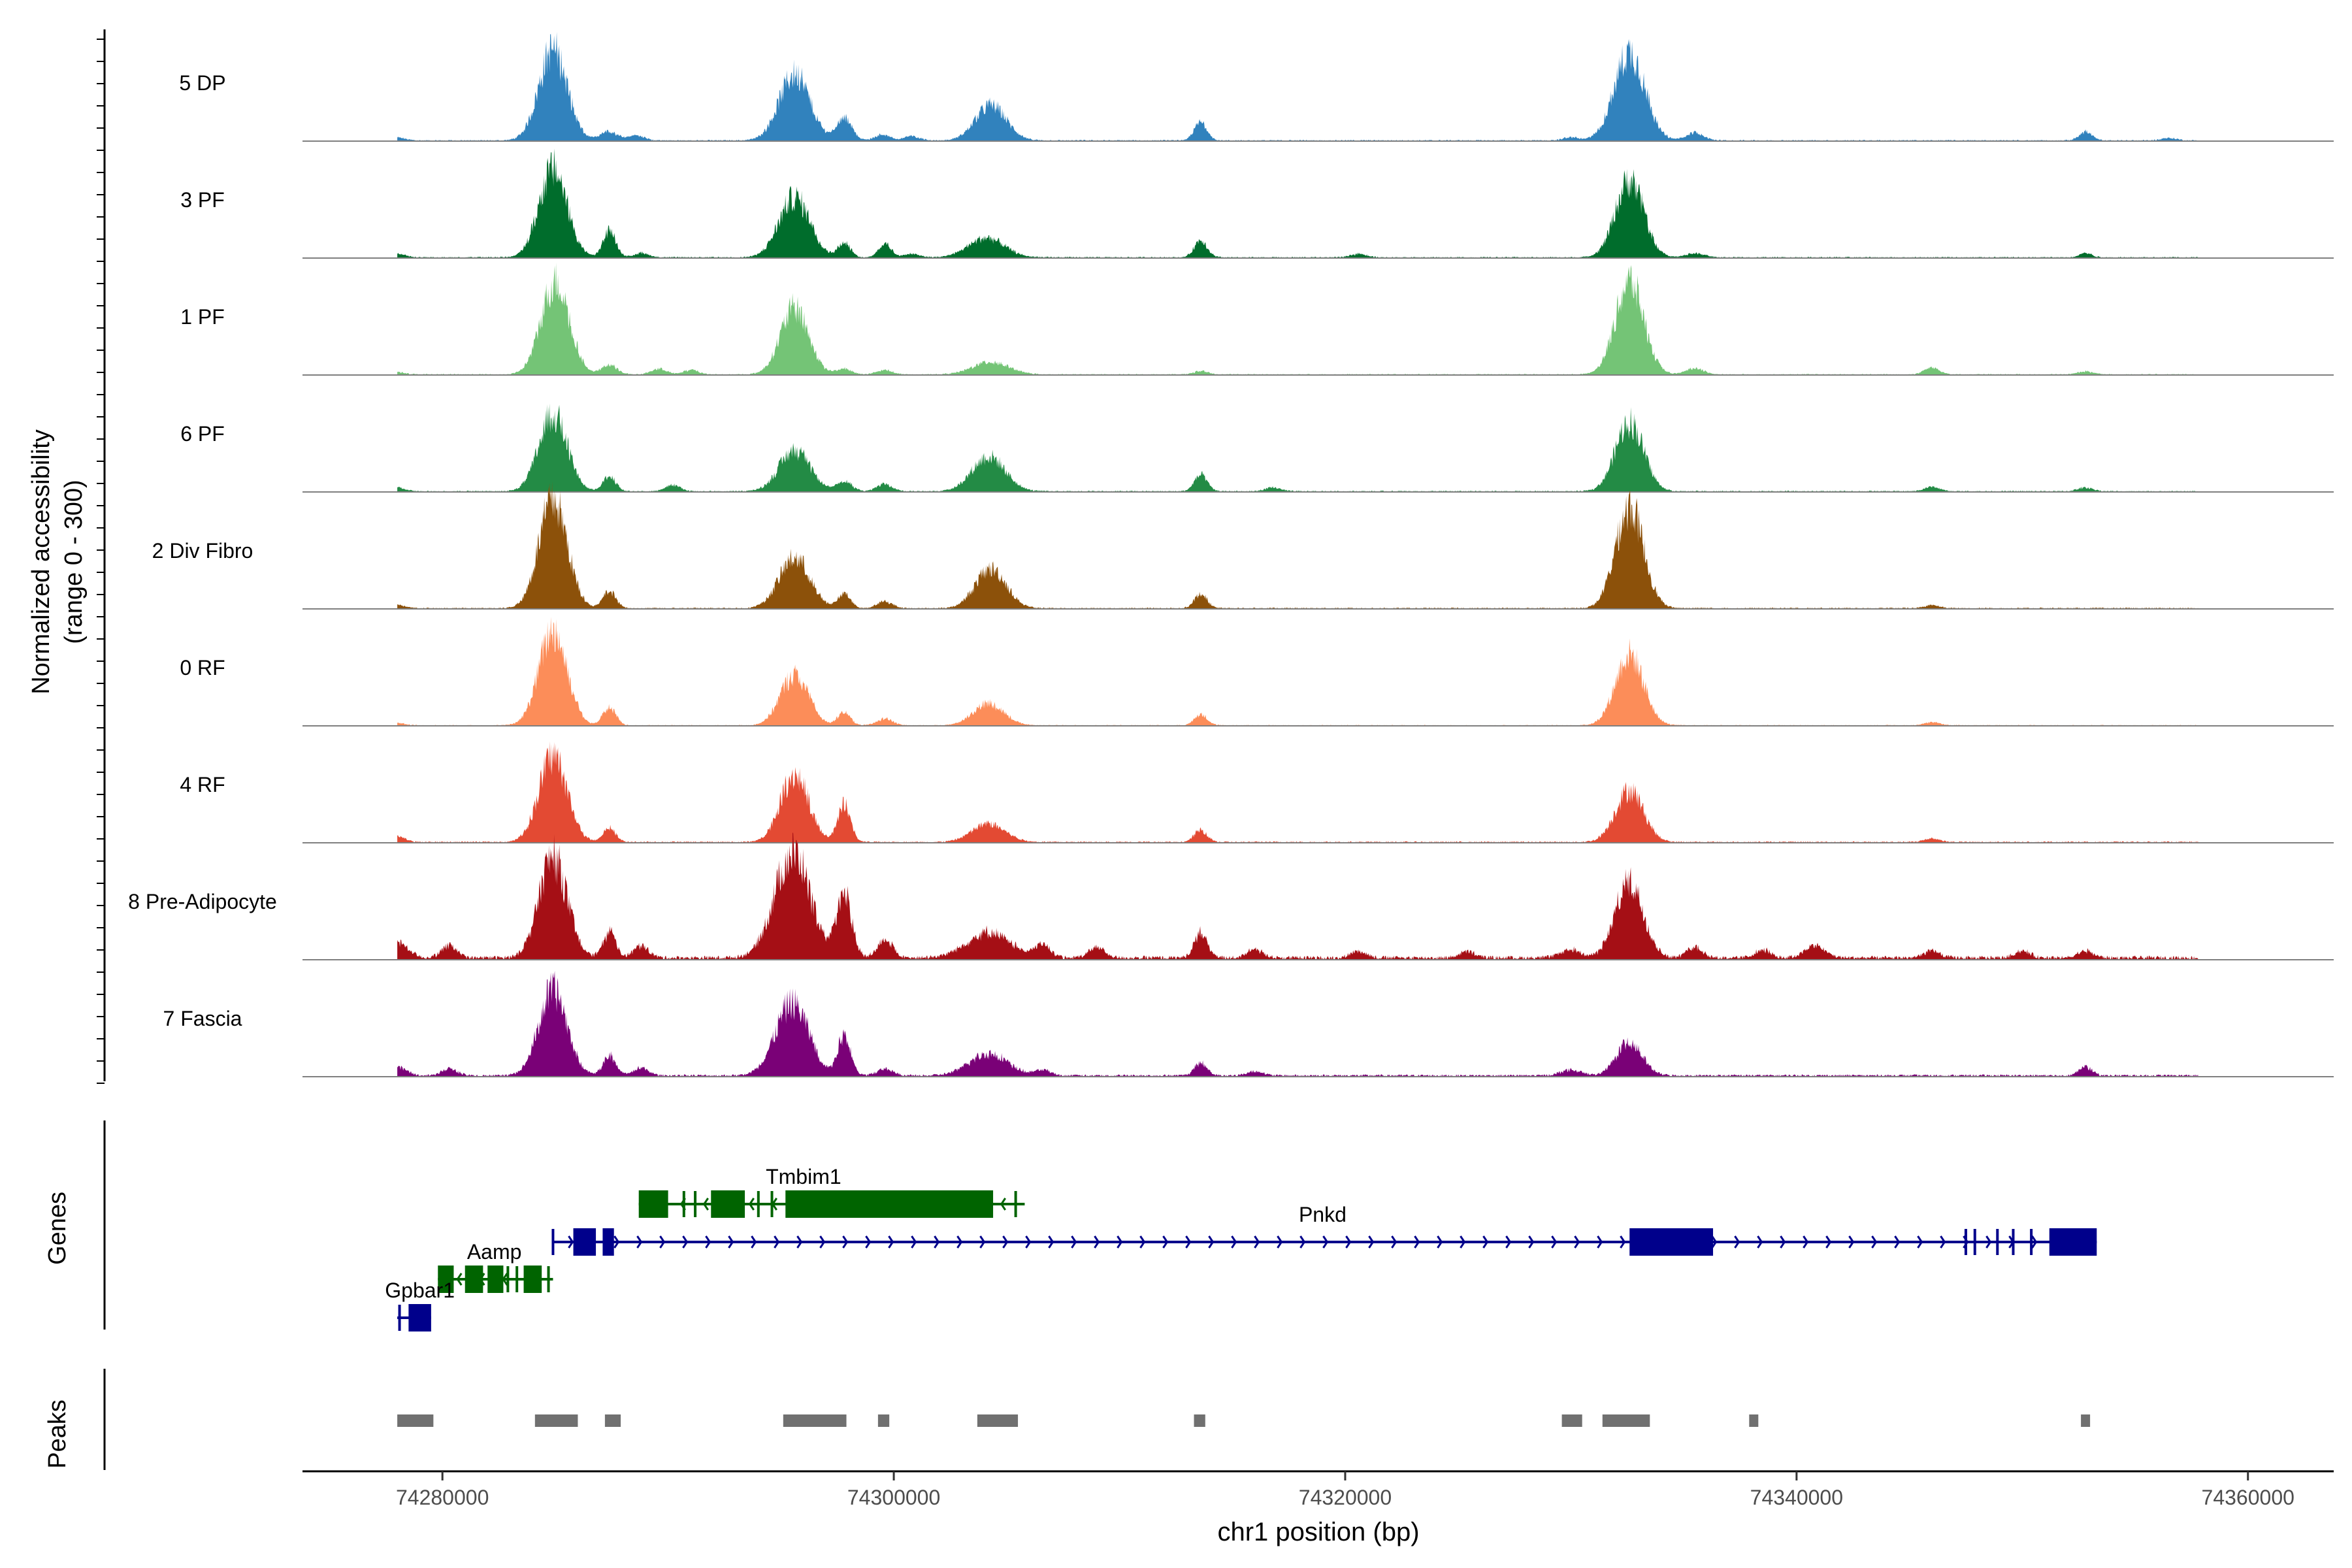 The width and height of the screenshot is (2352, 1568). What do you see at coordinates (1796, 1497) in the screenshot?
I see `x-tick-label: 74340000` at bounding box center [1796, 1497].